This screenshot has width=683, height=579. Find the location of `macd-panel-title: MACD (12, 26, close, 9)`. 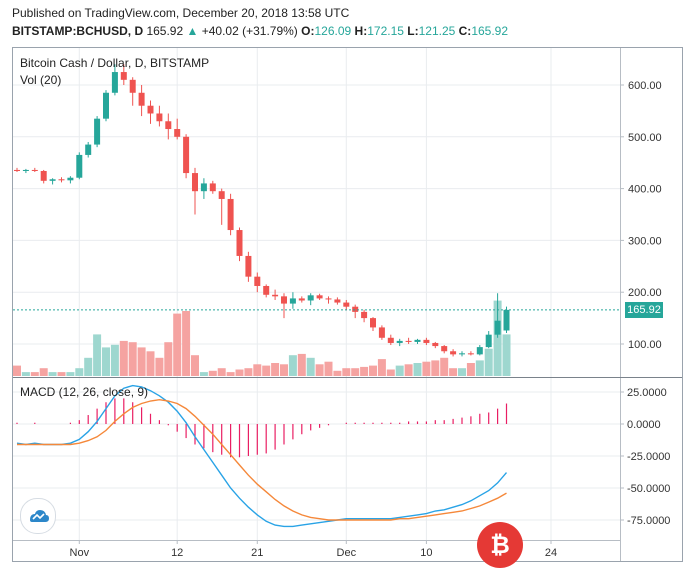

macd-panel-title: MACD (12, 26, close, 9) is located at coordinates (84, 392).